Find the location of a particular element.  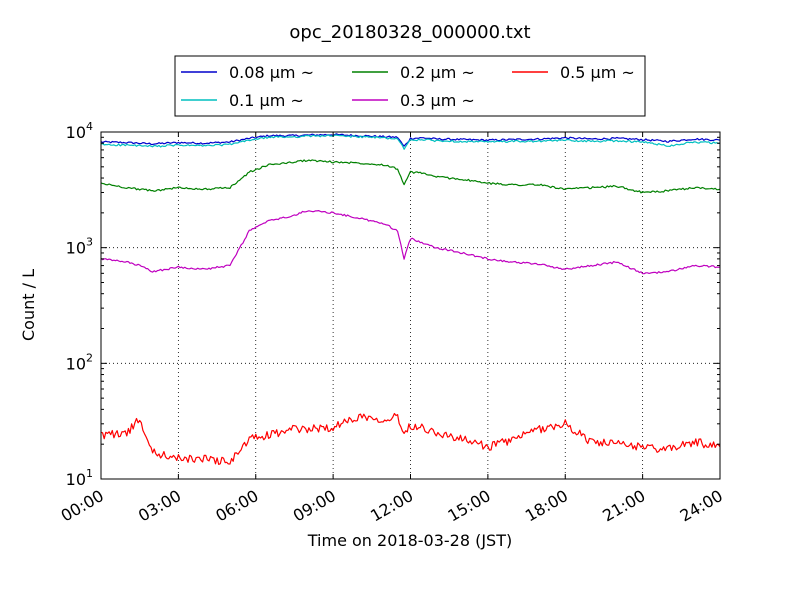

y-tick-label: 10² is located at coordinates (79, 362).